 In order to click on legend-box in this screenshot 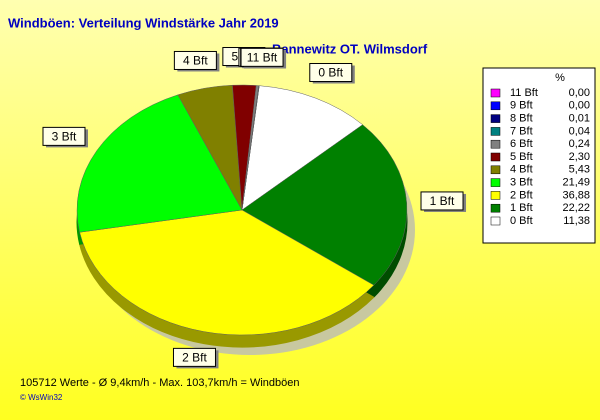, I will do `click(539, 155)`.